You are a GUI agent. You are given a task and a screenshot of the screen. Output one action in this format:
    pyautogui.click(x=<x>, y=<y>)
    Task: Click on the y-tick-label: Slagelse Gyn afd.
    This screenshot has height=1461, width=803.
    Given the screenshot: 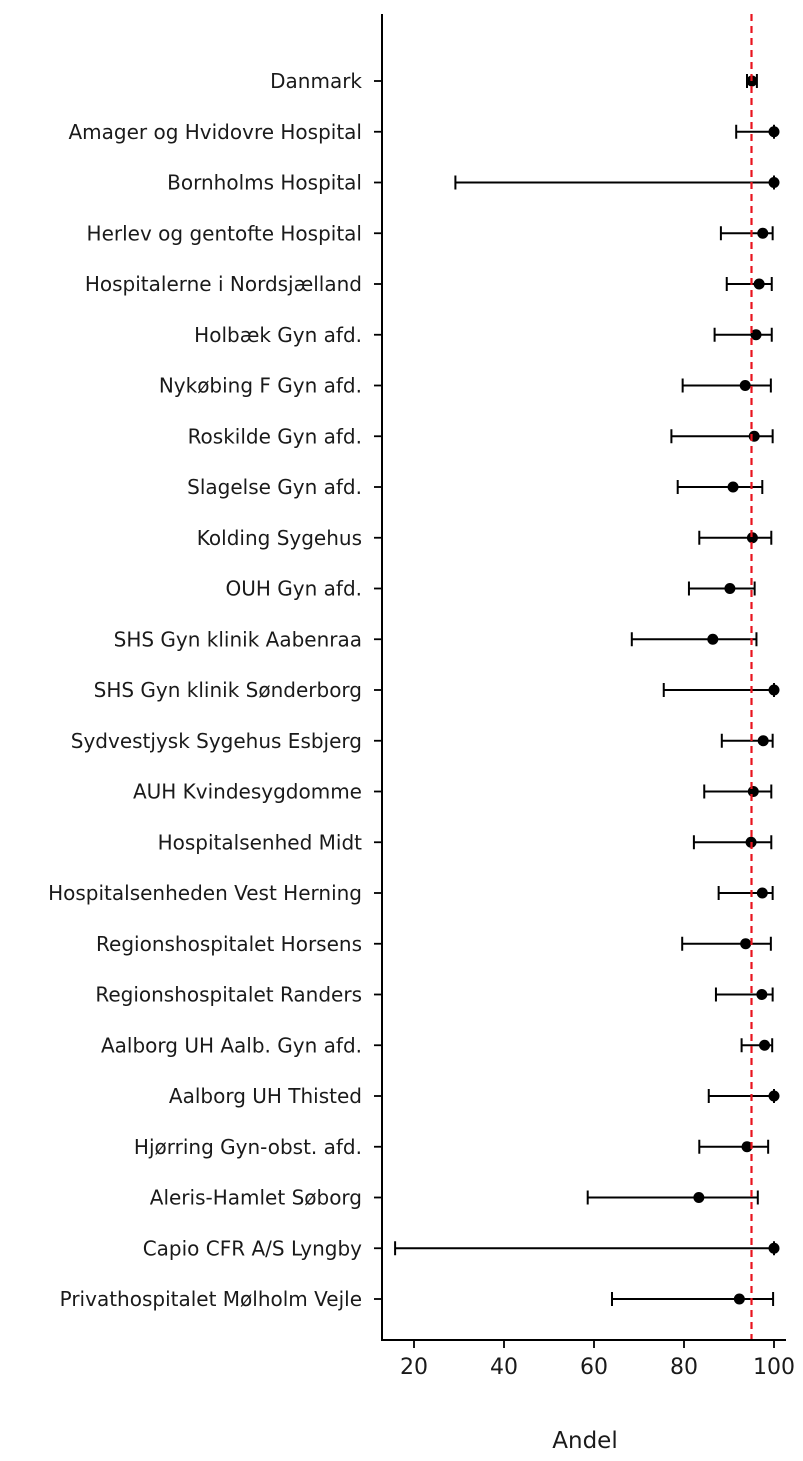 What is the action you would take?
    pyautogui.click(x=274, y=487)
    